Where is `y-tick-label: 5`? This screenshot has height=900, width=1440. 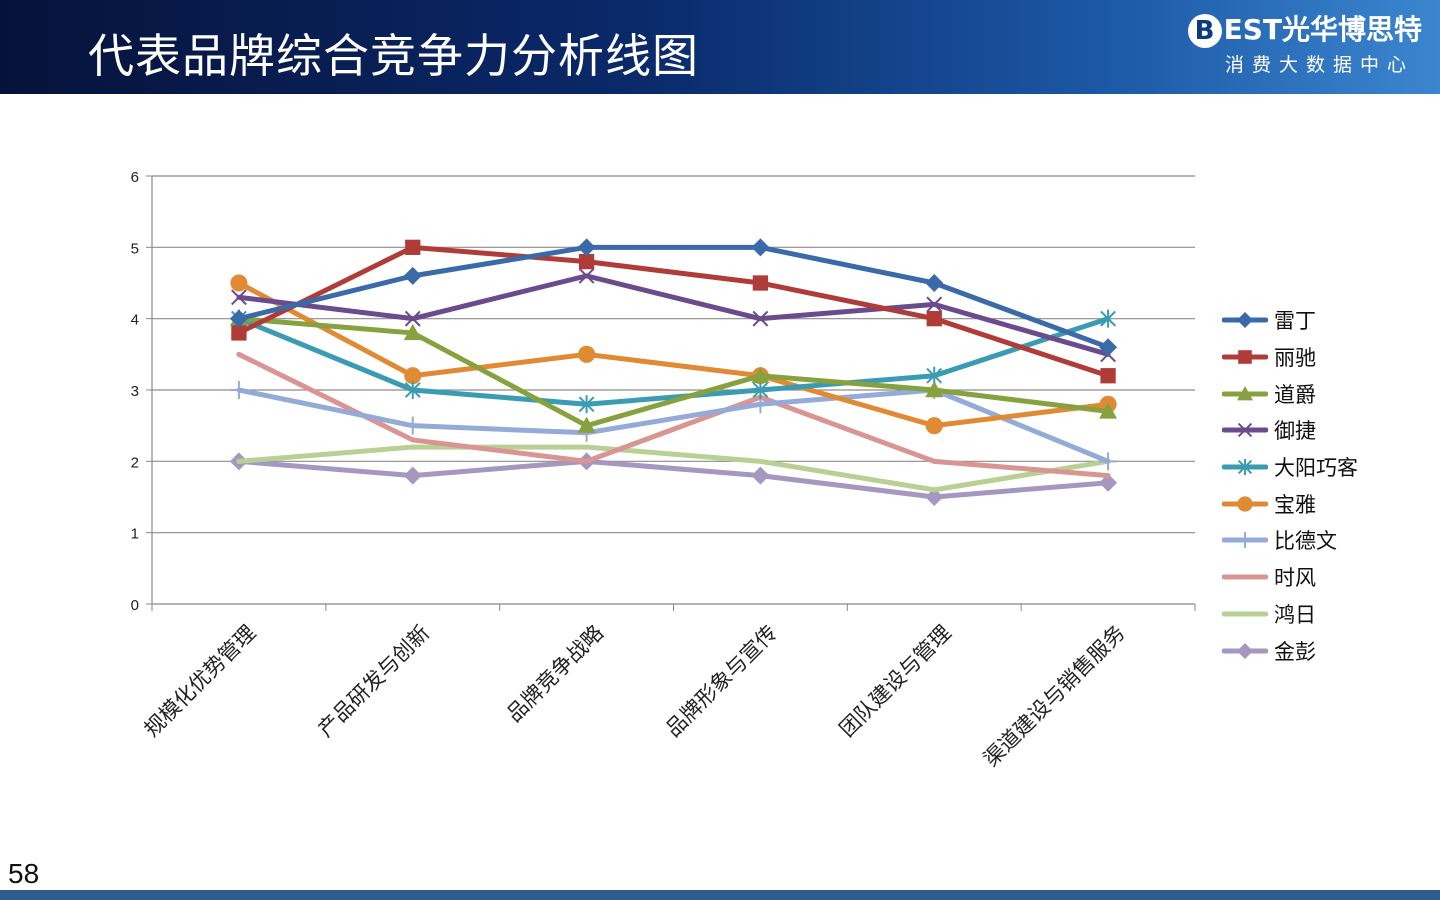 y-tick-label: 5 is located at coordinates (135, 248).